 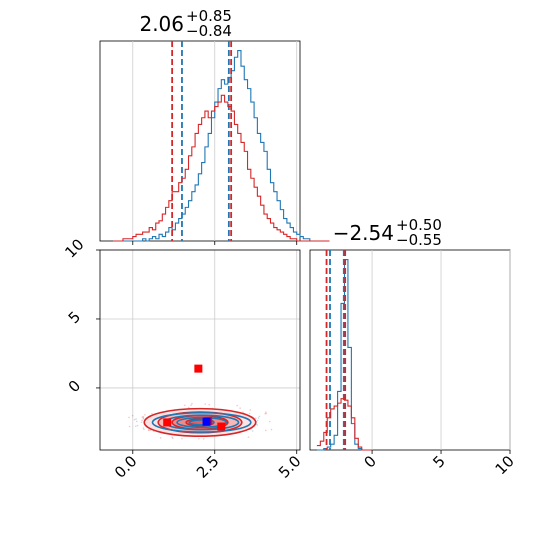 I want to click on x-tick-label: 10, so click(x=505, y=465).